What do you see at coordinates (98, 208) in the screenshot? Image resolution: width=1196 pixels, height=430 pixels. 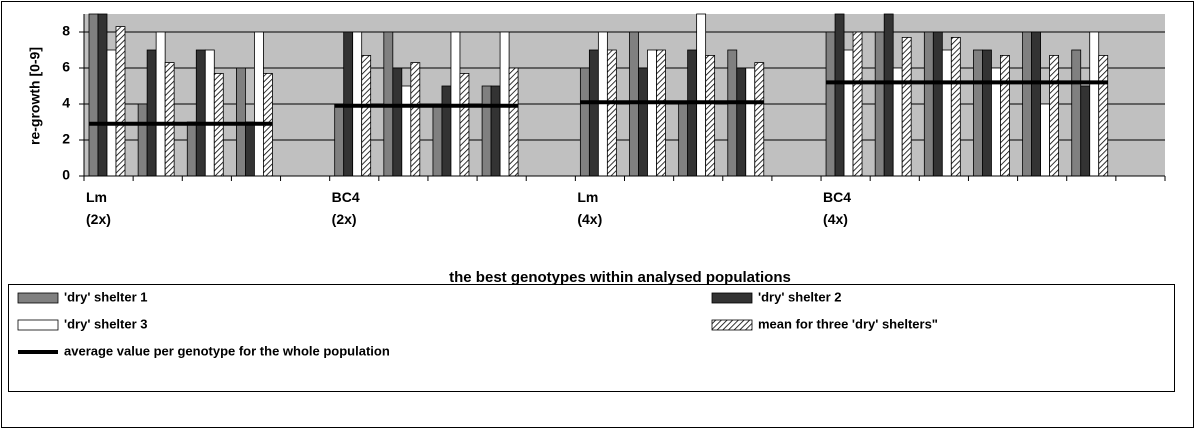 I see `x-tick-label: Lm (2x)` at bounding box center [98, 208].